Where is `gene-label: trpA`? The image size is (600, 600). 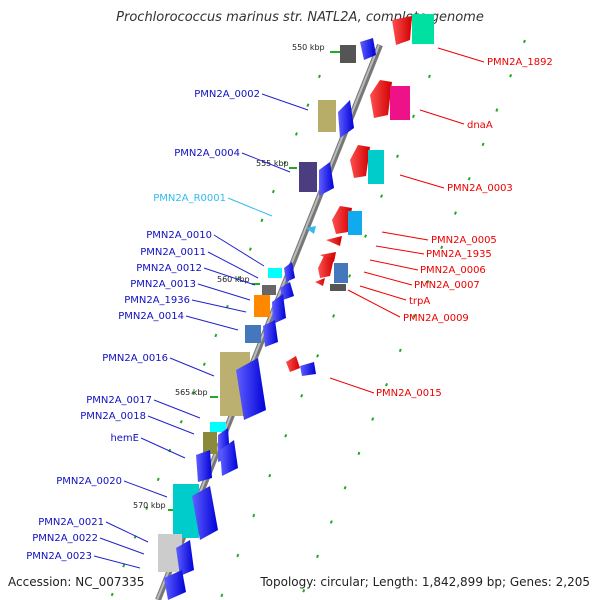 gene-label: trpA is located at coordinates (419, 301).